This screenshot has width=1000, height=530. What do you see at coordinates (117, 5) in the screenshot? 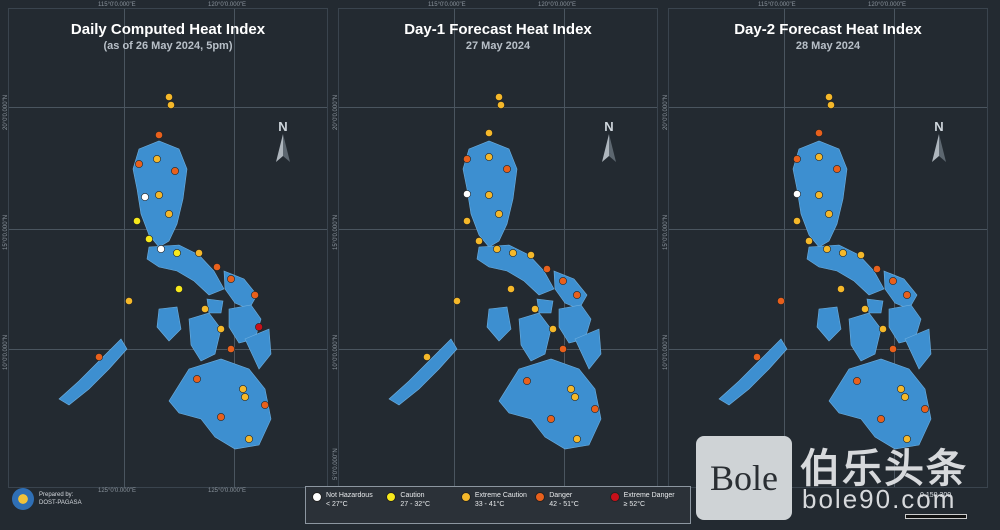
I see `coord-label: 115°0'0.000"E` at bounding box center [117, 5].